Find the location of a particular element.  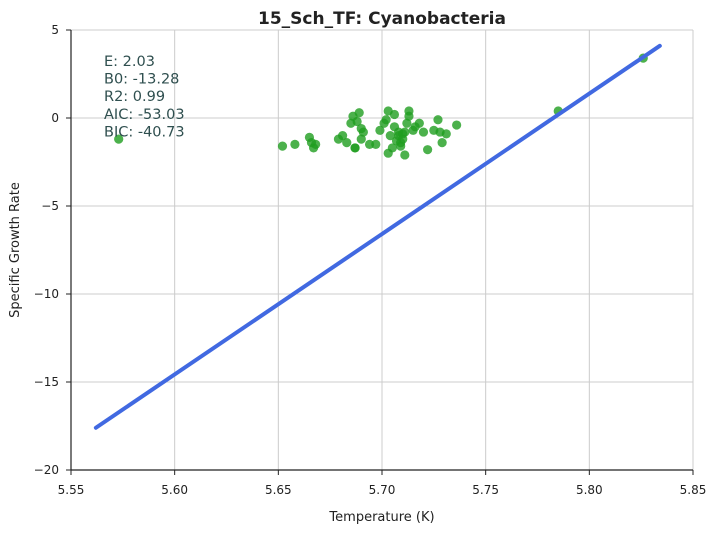

y-tick-label: −10 is located at coordinates (46, 294).